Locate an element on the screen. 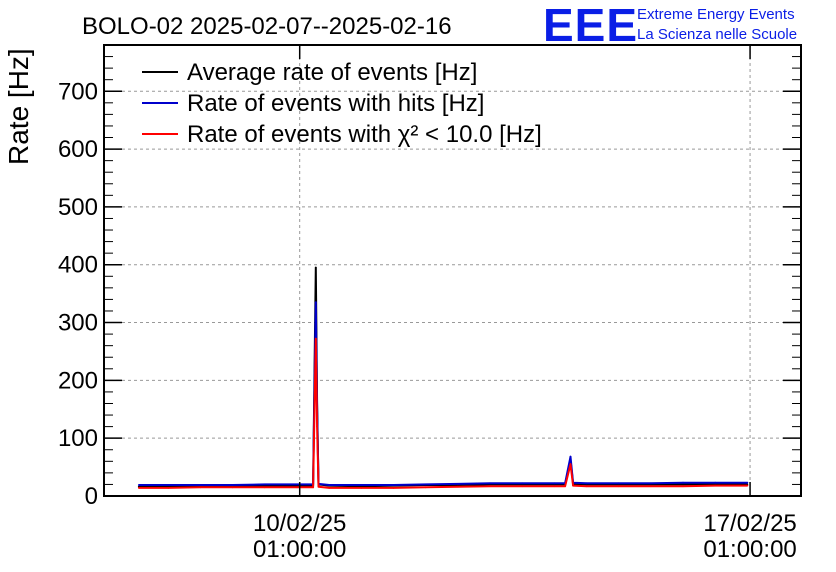  y-tick-label: 500 is located at coordinates (78, 207).